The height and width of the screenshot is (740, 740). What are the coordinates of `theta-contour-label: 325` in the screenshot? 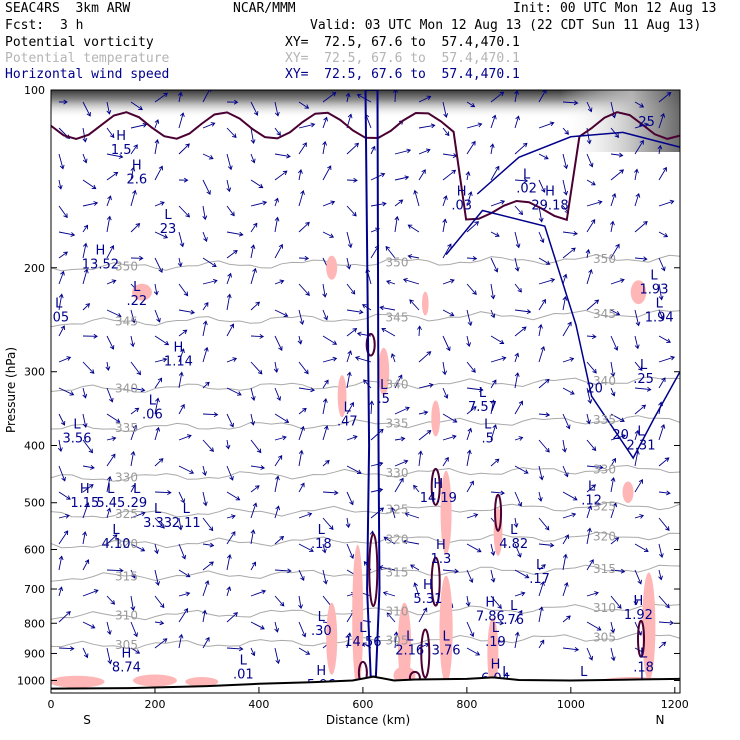 It's located at (397, 510).